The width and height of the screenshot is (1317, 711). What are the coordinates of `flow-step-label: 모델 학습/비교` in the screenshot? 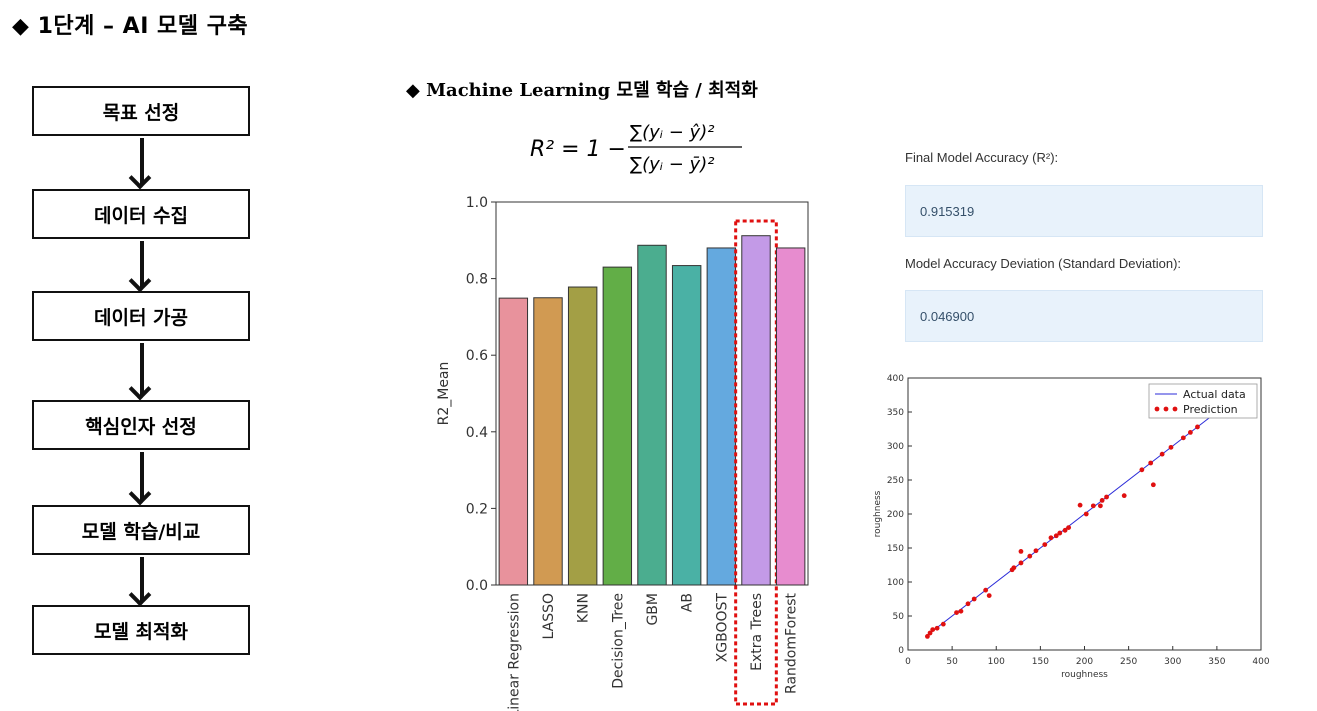 It's located at (141, 531).